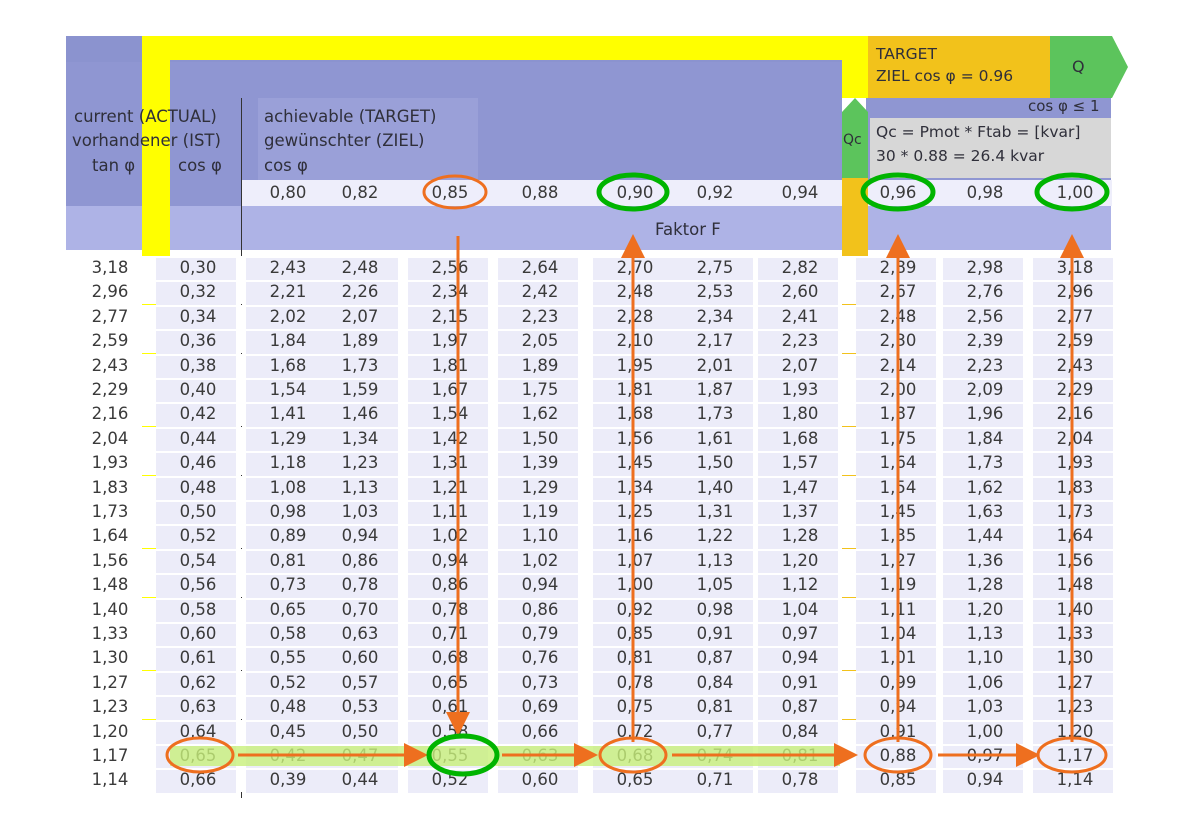  Describe the element at coordinates (985, 536) in the screenshot. I see `factor-cell: 1,44` at that location.